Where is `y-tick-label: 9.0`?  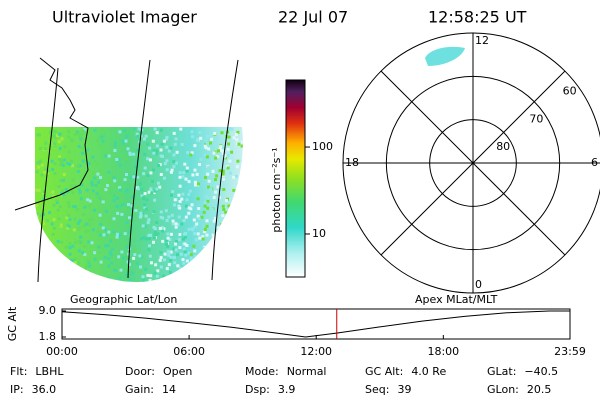 y-tick-label: 9.0 is located at coordinates (48, 310).